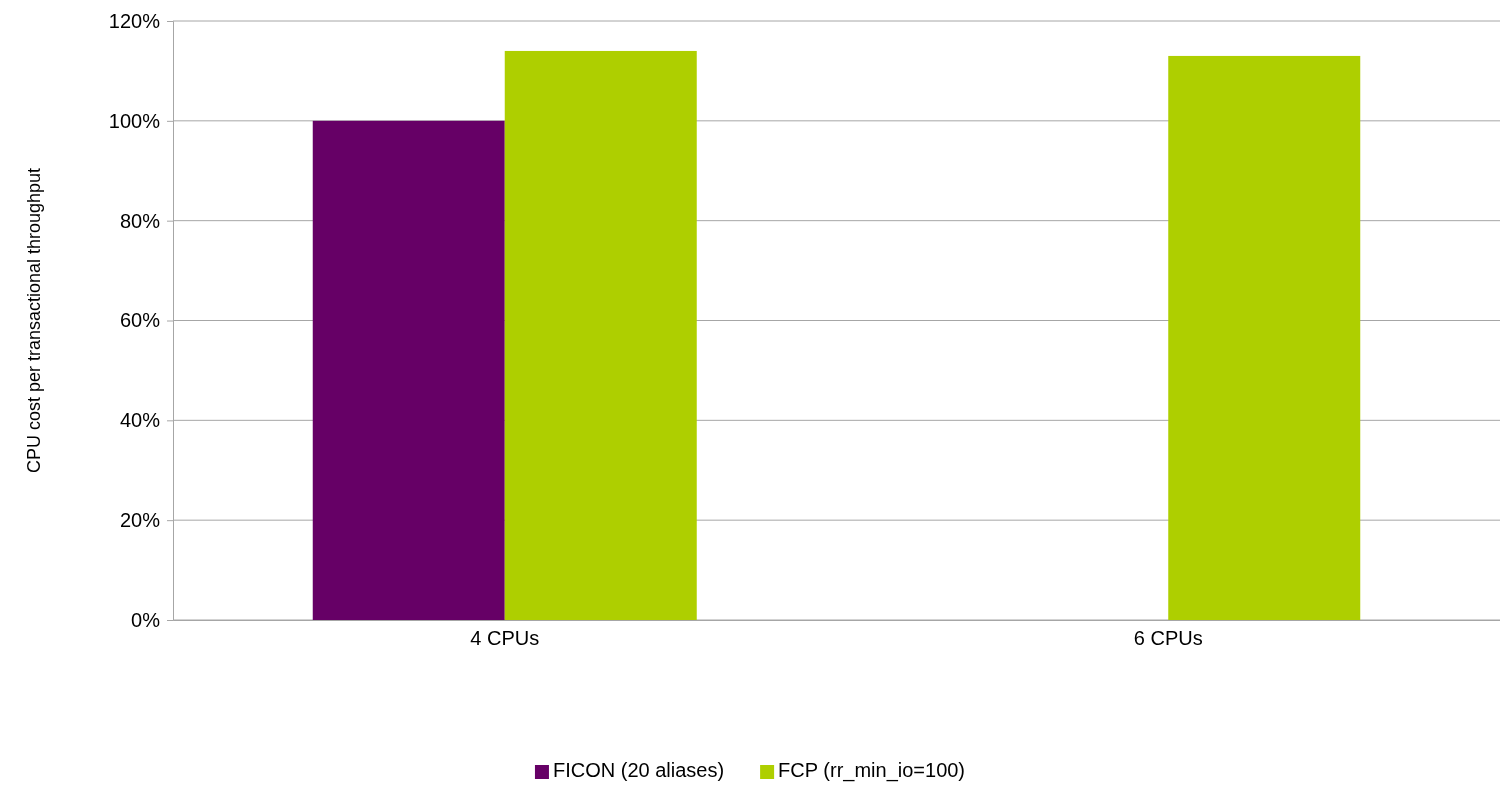 This screenshot has height=792, width=1500. What do you see at coordinates (140, 220) in the screenshot?
I see `y-tick-label: 80%` at bounding box center [140, 220].